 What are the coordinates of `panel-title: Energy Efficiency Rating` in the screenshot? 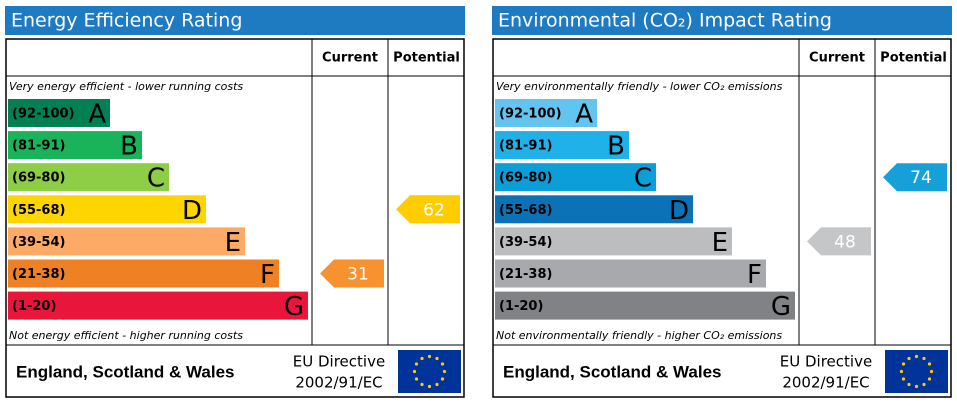 It's located at (126, 21).